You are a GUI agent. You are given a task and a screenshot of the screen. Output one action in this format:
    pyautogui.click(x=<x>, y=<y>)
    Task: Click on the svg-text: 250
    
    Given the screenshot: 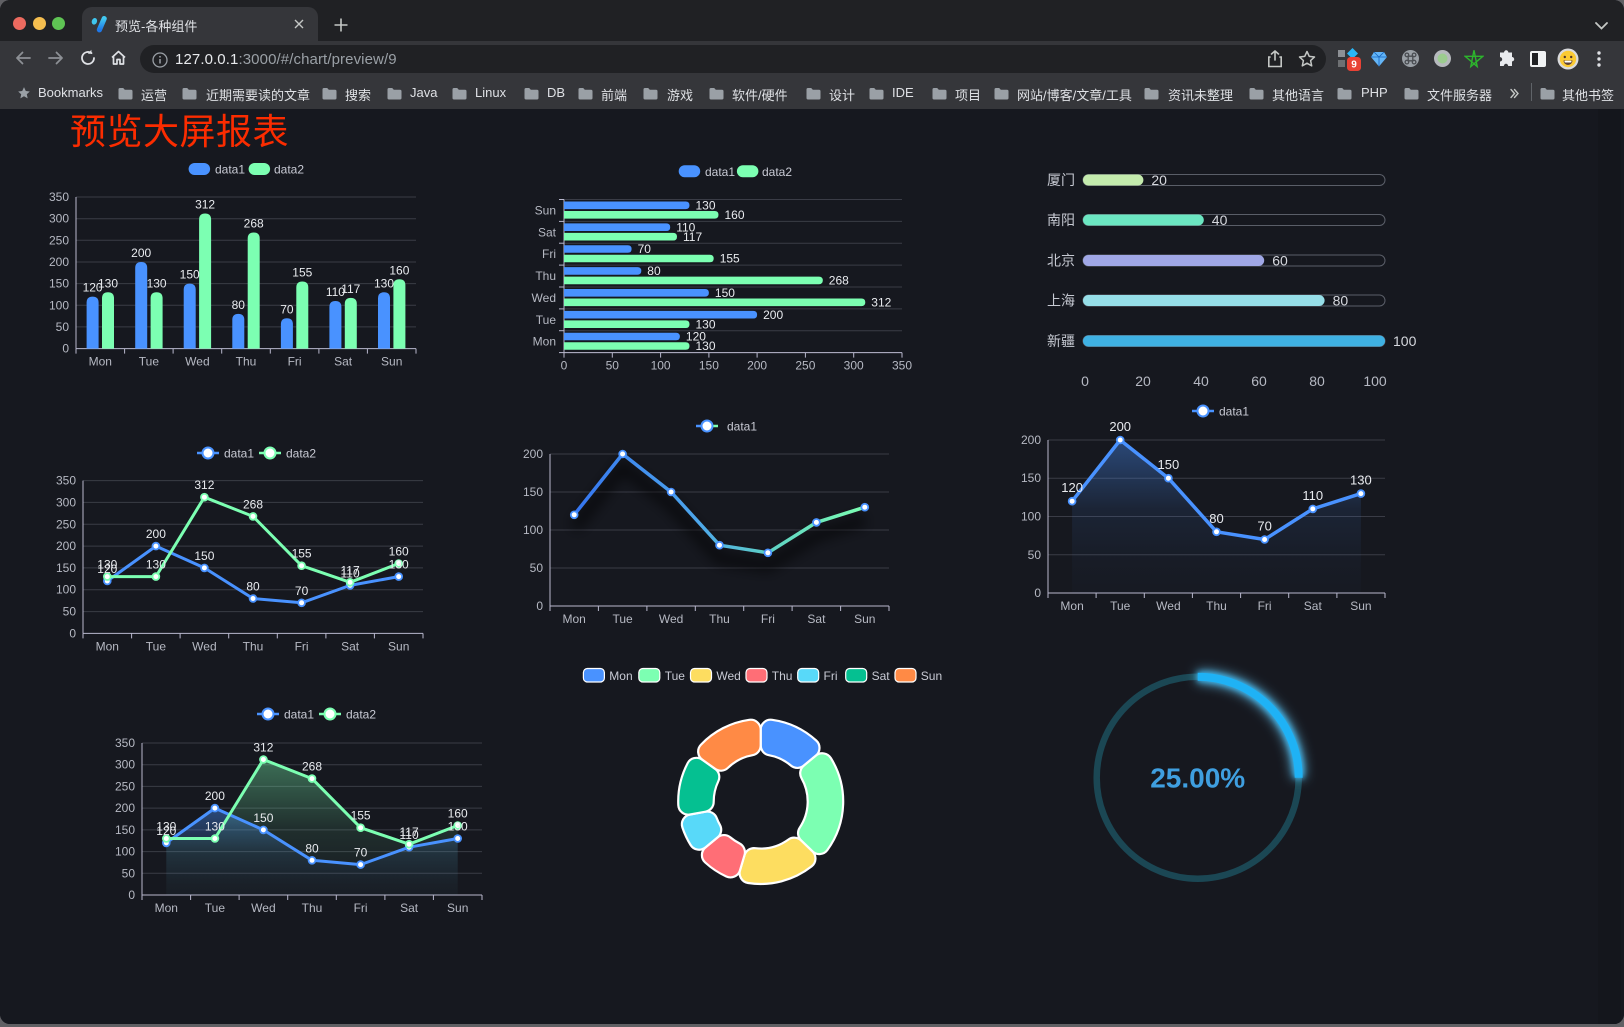 What is the action you would take?
    pyautogui.click(x=59, y=240)
    